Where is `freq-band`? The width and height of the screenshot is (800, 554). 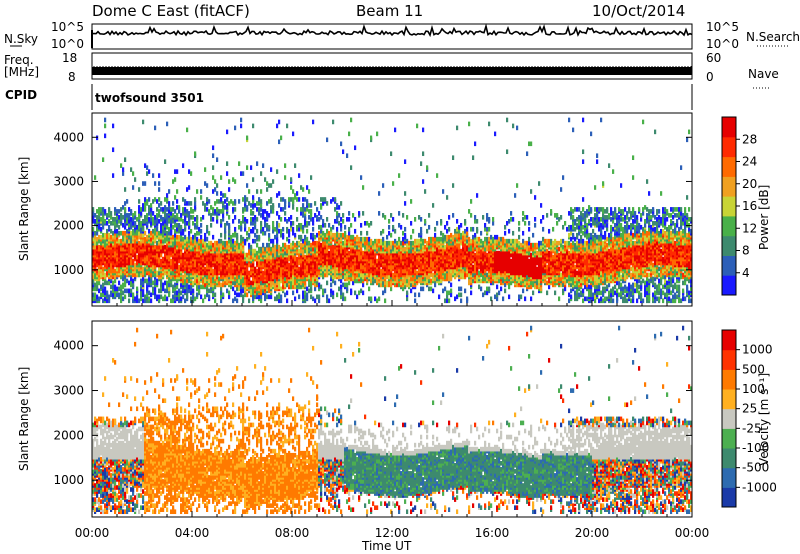
freq-band is located at coordinates (392, 71).